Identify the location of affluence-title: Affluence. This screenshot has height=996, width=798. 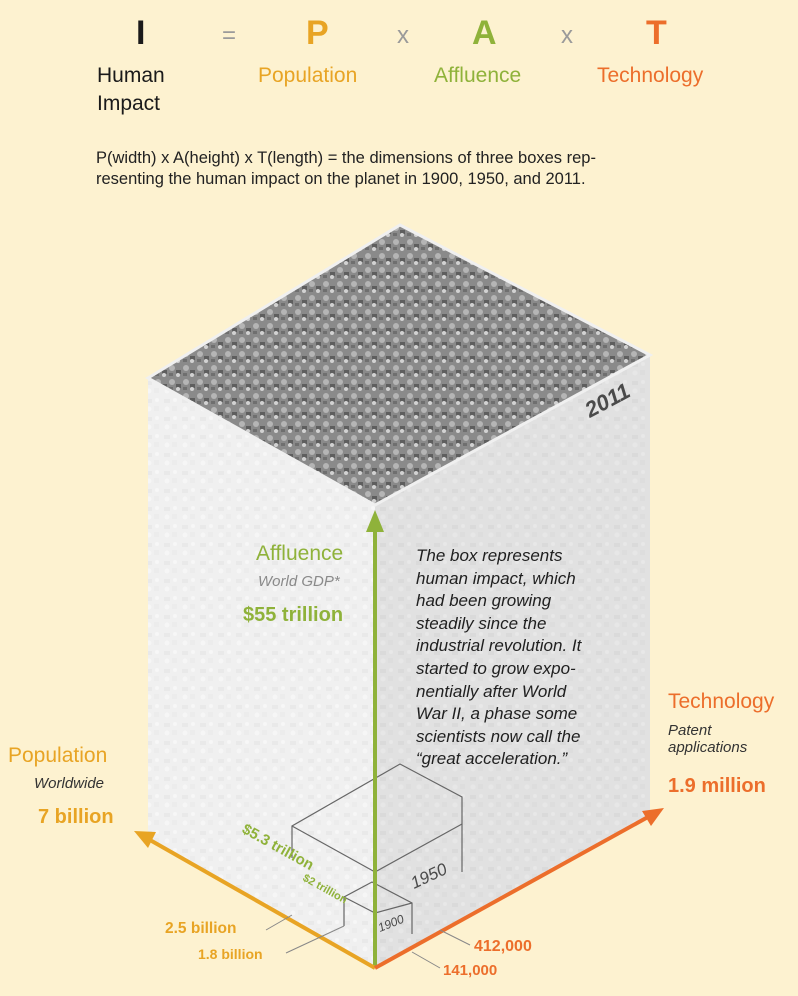
(299, 554).